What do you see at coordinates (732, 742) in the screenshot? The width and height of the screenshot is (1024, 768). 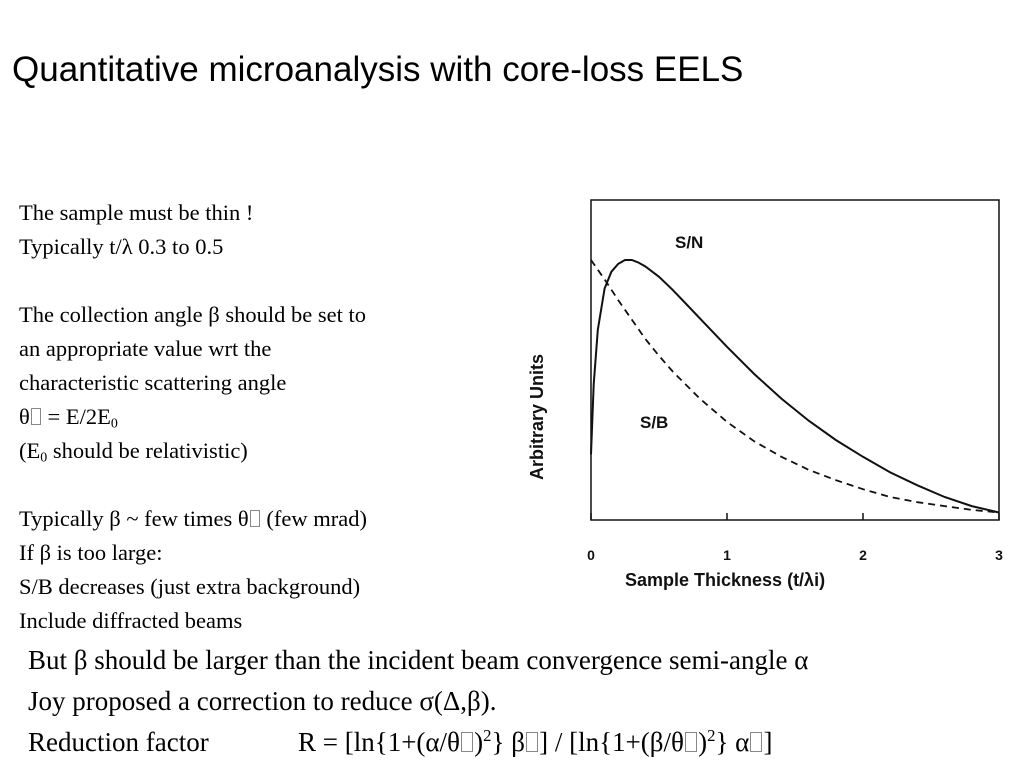 I see `formula-part: } α` at bounding box center [732, 742].